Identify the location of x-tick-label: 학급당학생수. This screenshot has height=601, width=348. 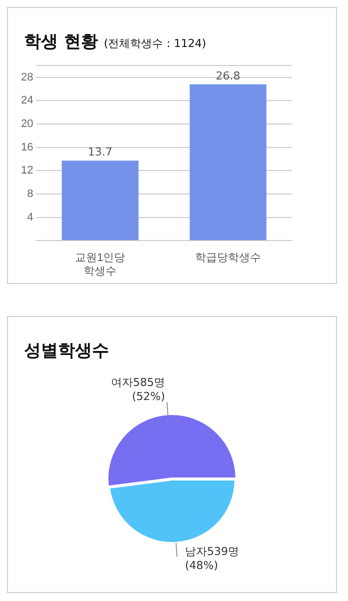
(228, 258).